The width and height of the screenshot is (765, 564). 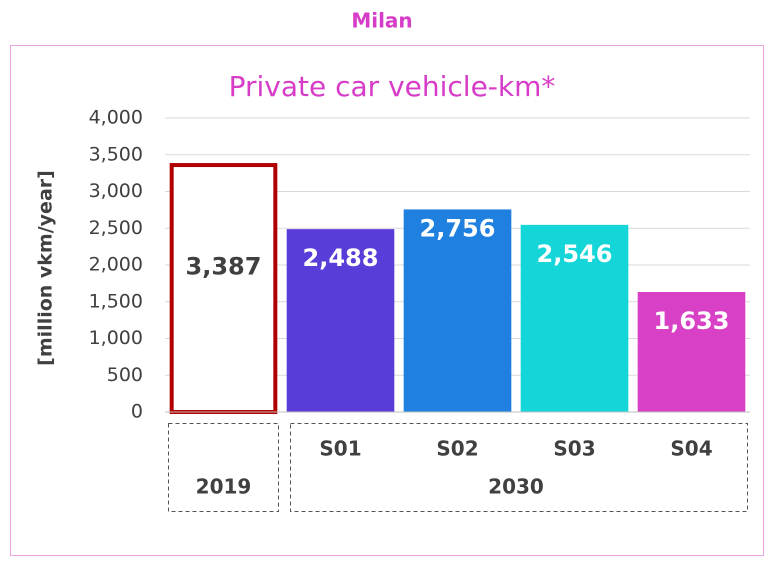 I want to click on data-label: 3,387, so click(x=224, y=267).